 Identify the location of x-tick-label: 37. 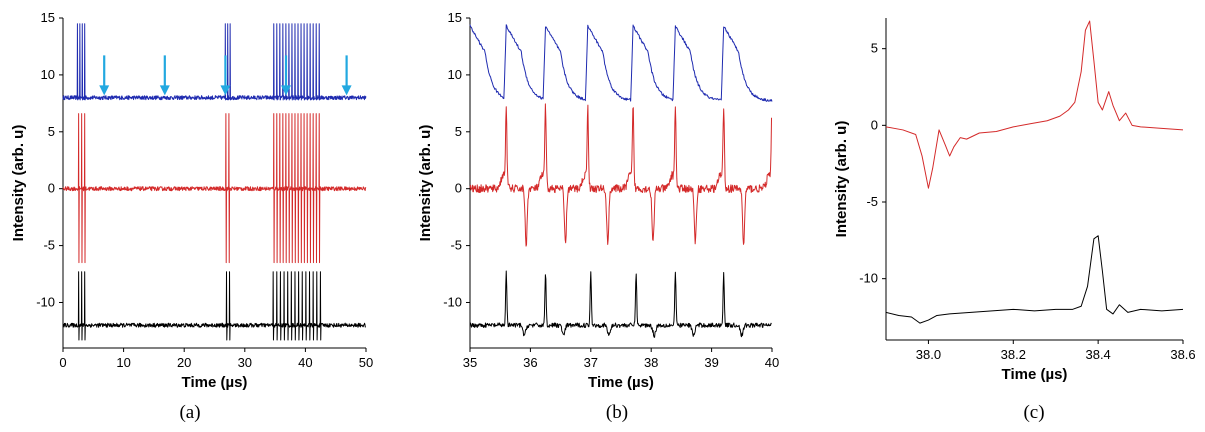
(591, 362).